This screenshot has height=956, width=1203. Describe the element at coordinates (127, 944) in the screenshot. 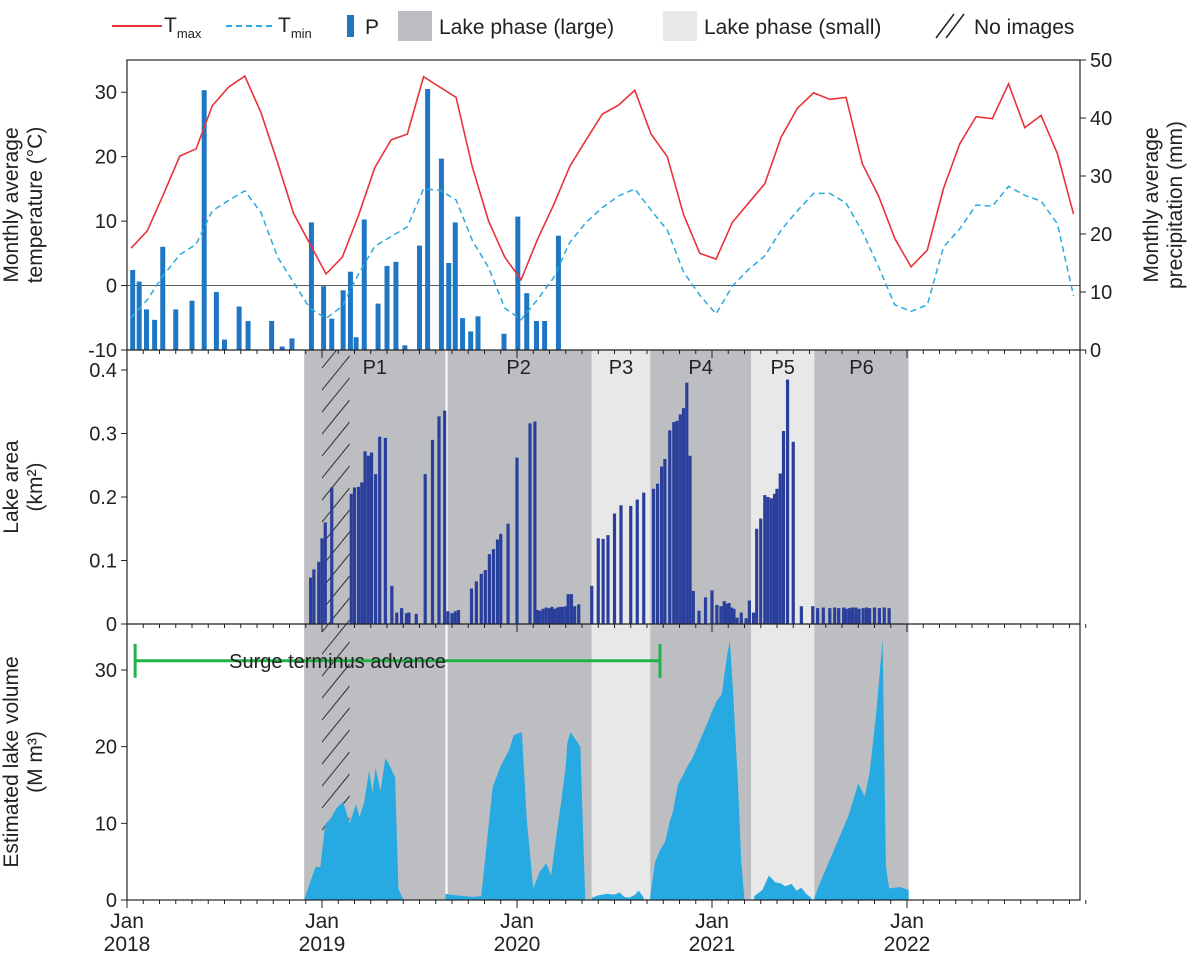

I see `x-tick-year: 2018` at that location.